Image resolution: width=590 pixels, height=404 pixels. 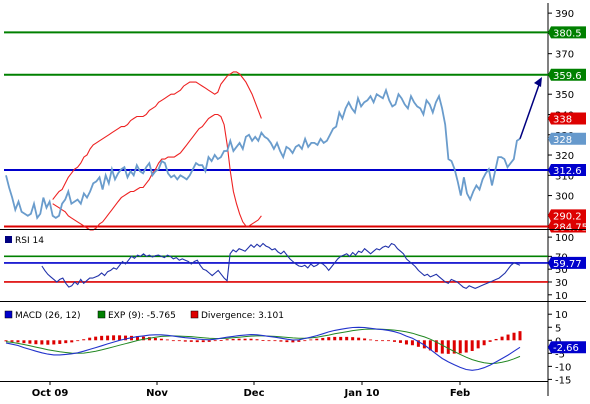 What do you see at coordinates (142, 316) in the screenshot?
I see `macd-legend-label-1: EXP (9): -5.765` at bounding box center [142, 316].